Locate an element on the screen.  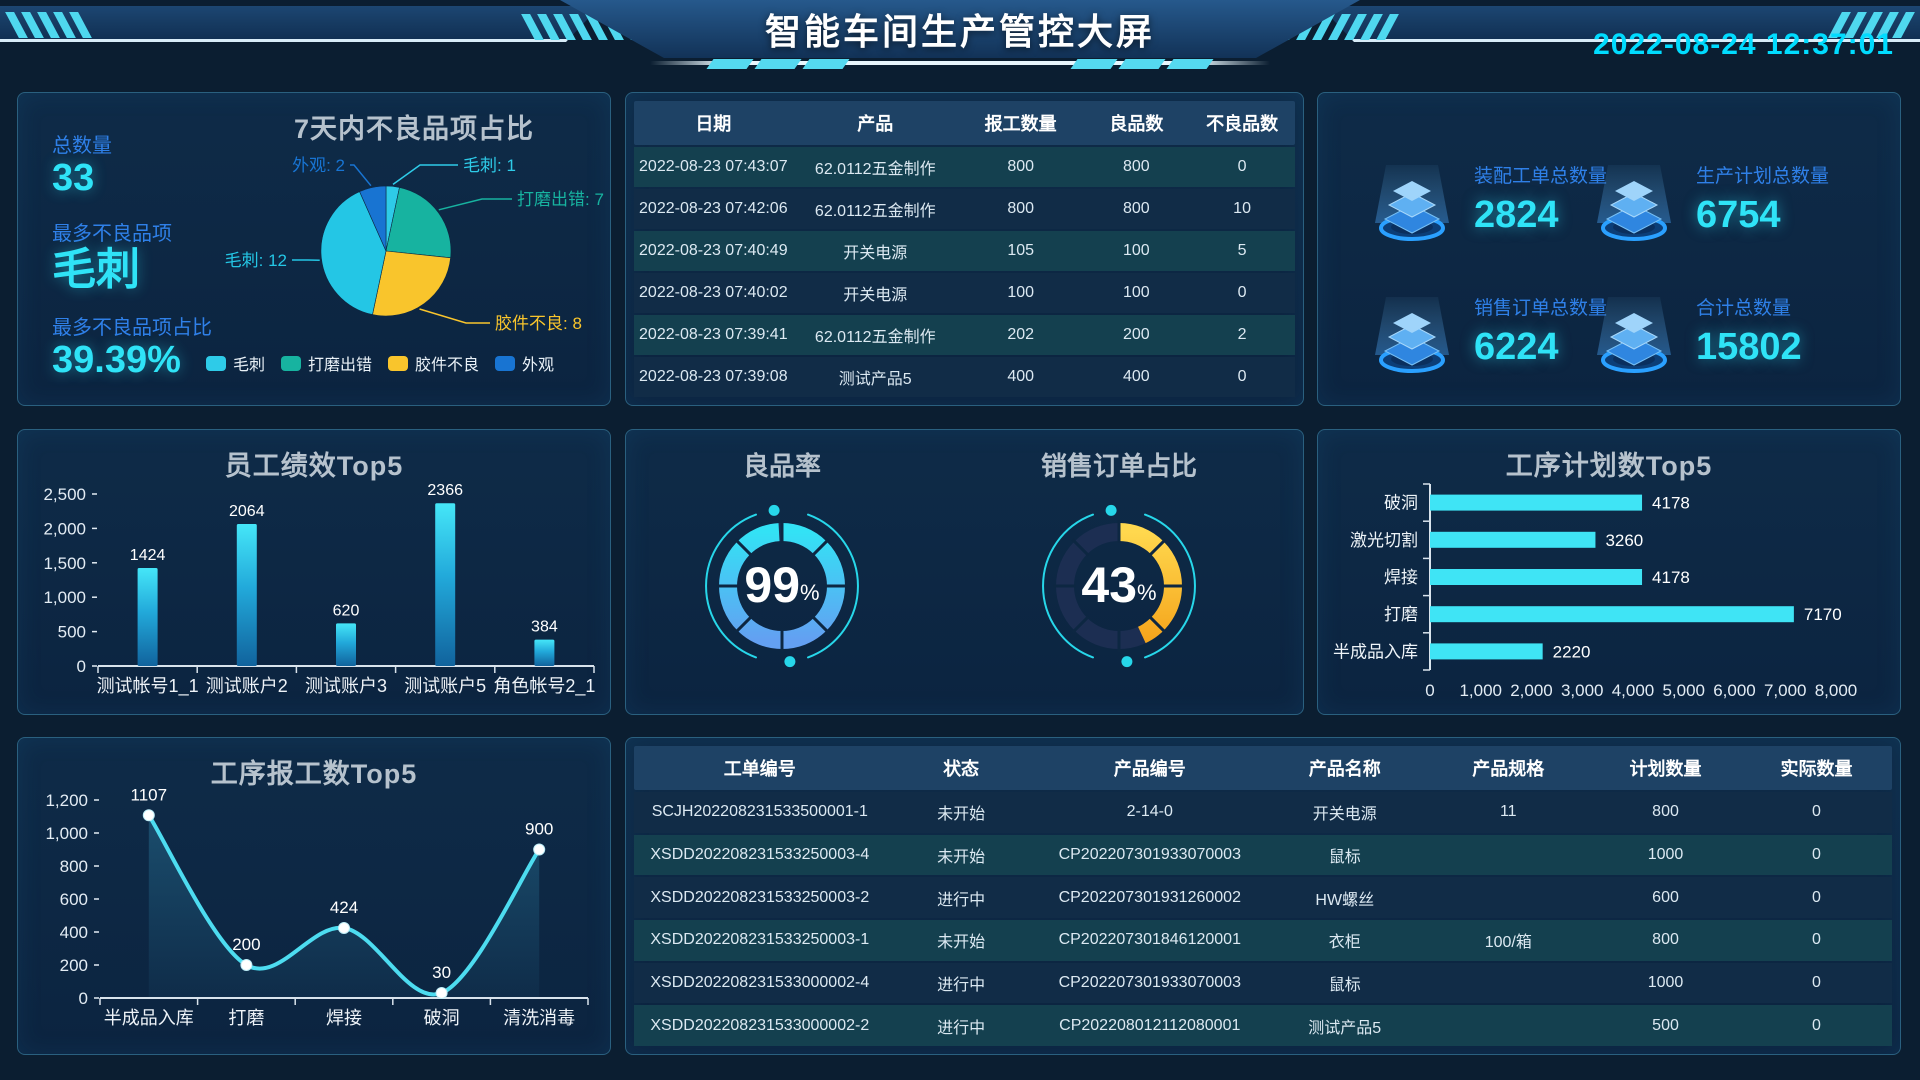
page-title: 智能车间生产管控大屏 is located at coordinates (959, 31).